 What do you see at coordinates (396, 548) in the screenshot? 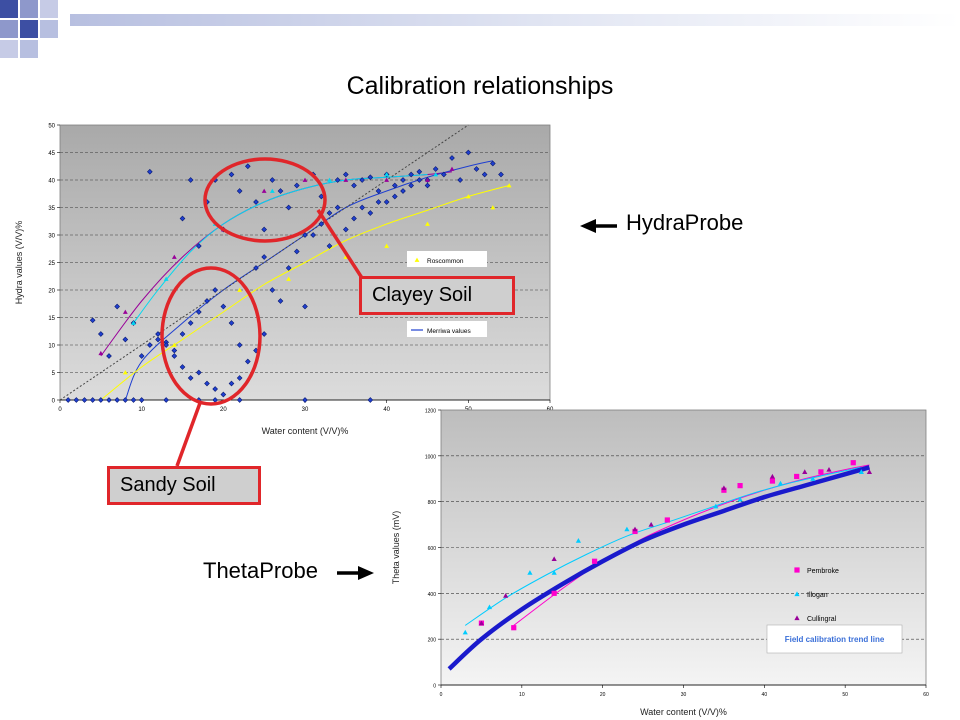
I see `y-axis-label: Theta values (mV)` at bounding box center [396, 548].